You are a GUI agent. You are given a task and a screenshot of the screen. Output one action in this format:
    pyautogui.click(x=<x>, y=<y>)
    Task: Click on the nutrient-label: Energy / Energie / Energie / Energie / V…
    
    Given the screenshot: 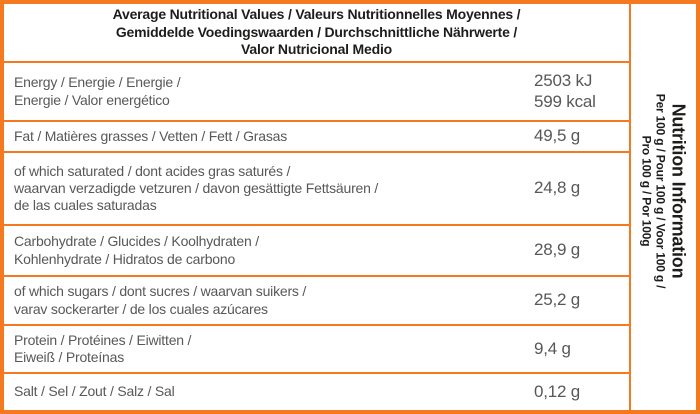 What is the action you would take?
    pyautogui.click(x=97, y=91)
    